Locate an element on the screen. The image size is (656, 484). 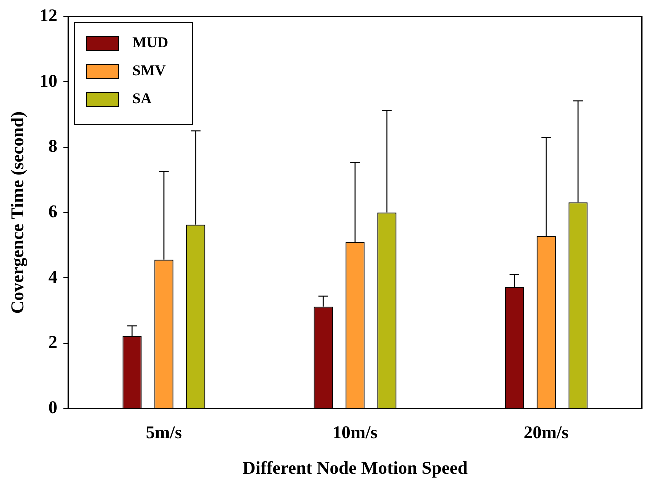
y-tick-label: 8 is located at coordinates (53, 146).